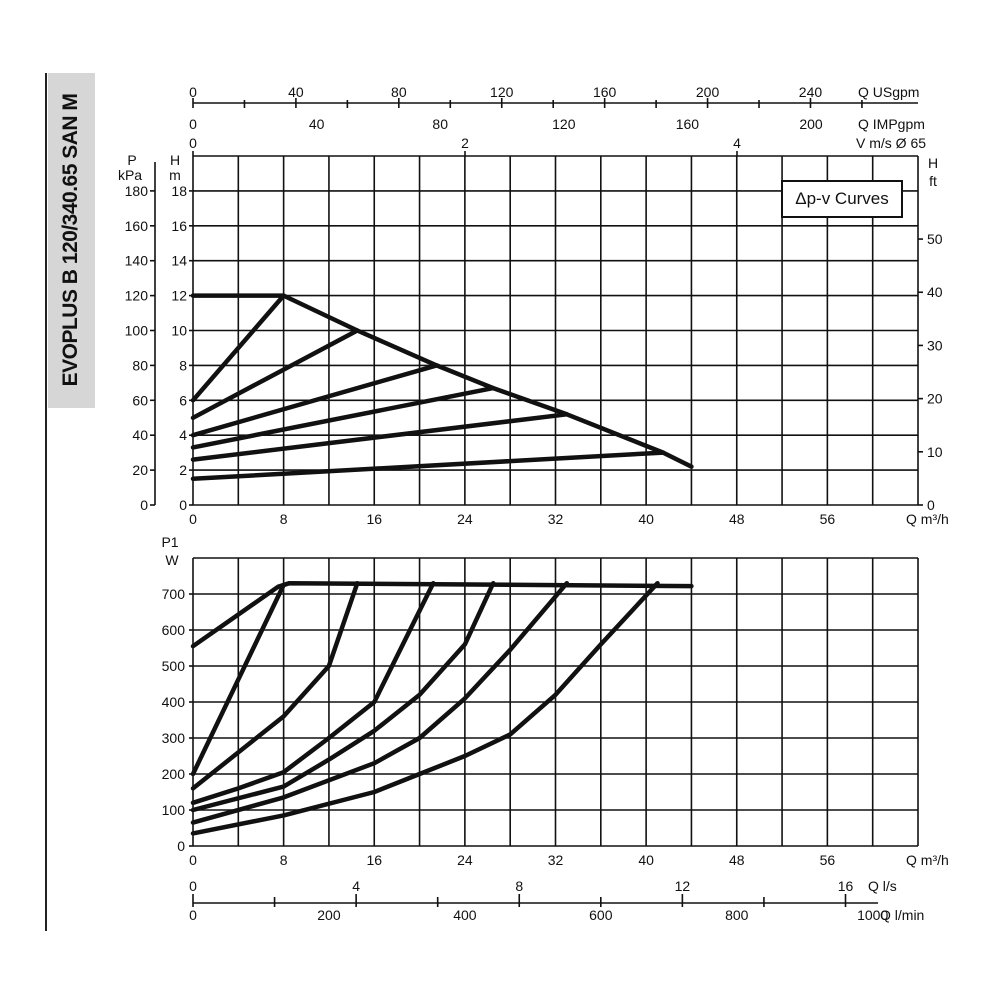  What do you see at coordinates (172, 560) in the screenshot?
I see `p1-axis-unit: W` at bounding box center [172, 560].